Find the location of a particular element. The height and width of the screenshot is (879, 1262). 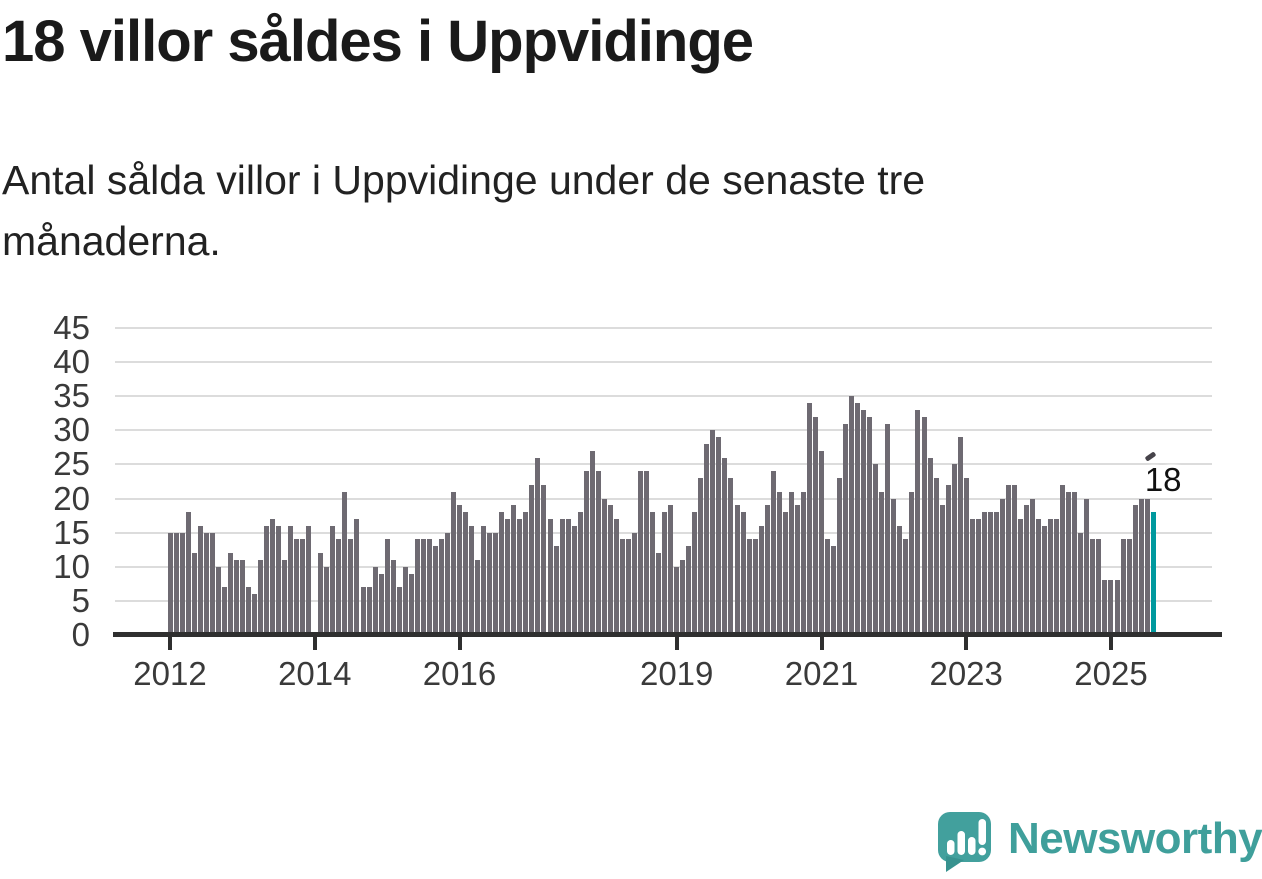

subtitle-line-2: månaderna. is located at coordinates (111, 241).